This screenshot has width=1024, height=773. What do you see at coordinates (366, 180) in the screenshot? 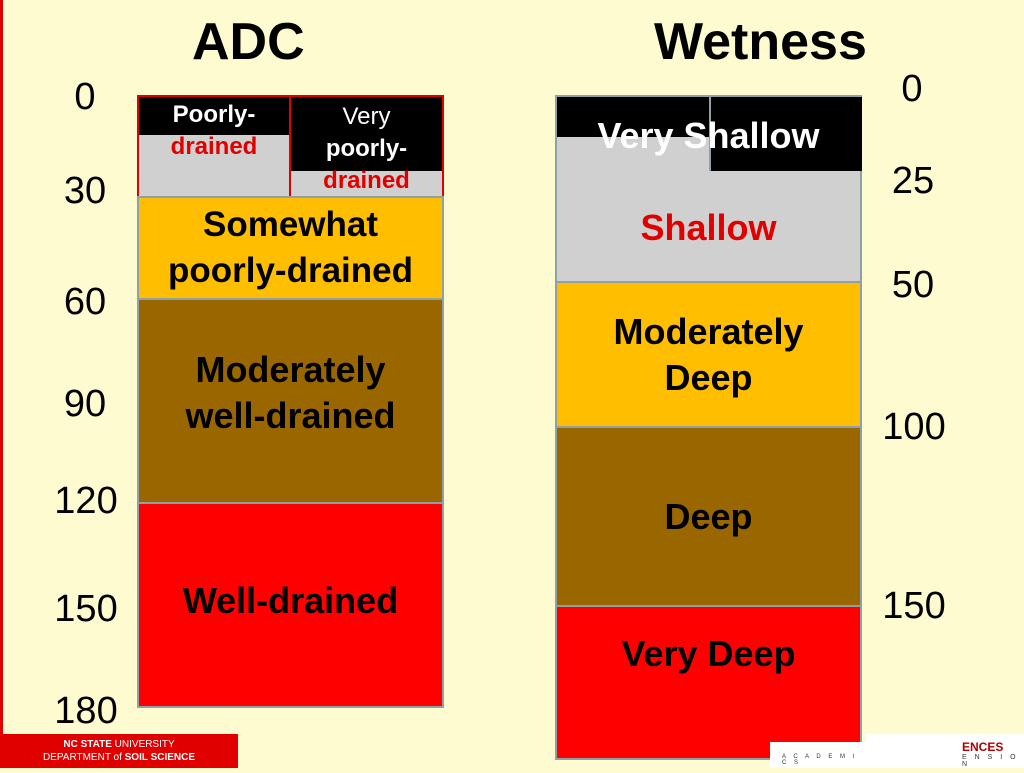
I see `very-poorly-drained-label-line3: drained` at bounding box center [366, 180].